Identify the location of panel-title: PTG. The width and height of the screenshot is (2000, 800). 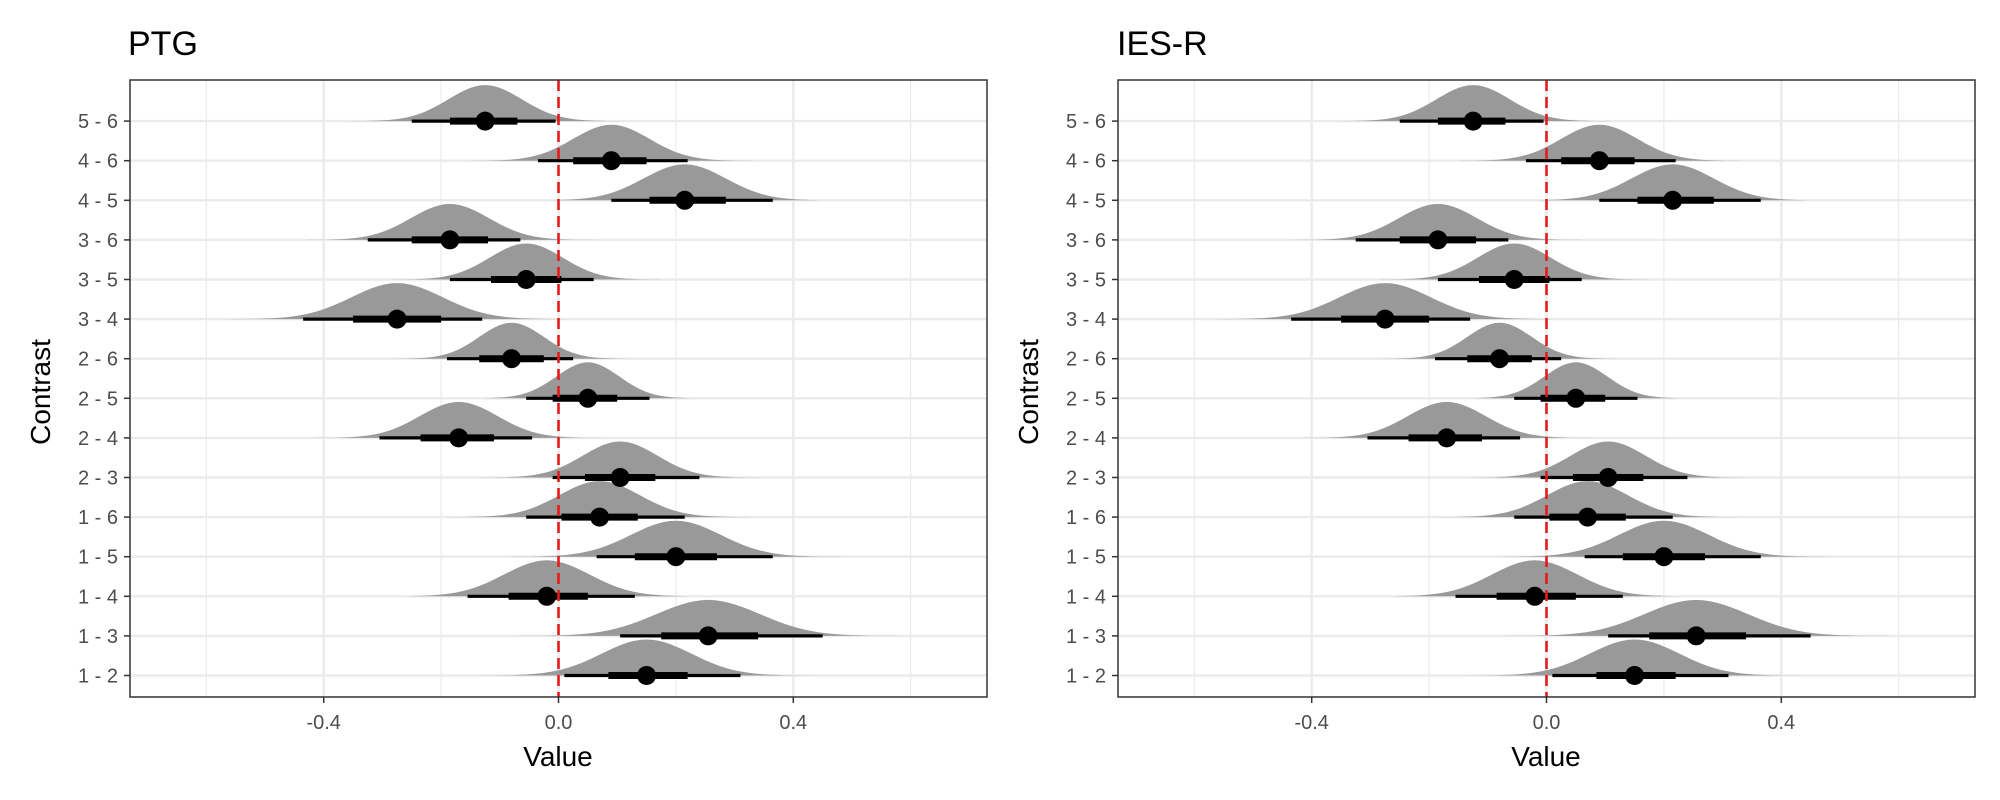
(163, 44).